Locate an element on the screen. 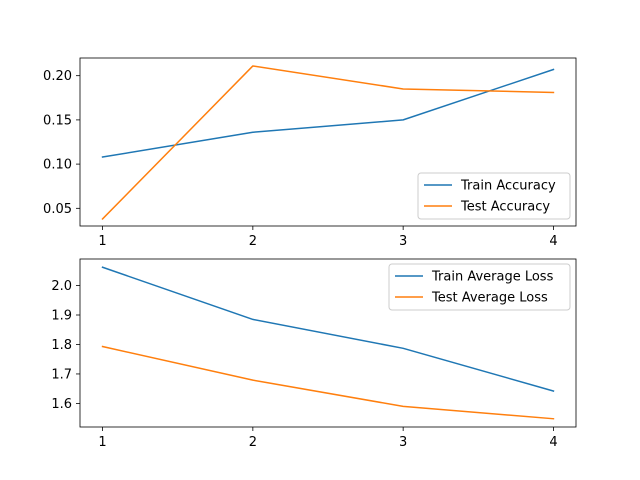 The image size is (640, 480). y-tick-label: 1.8 is located at coordinates (61, 345).